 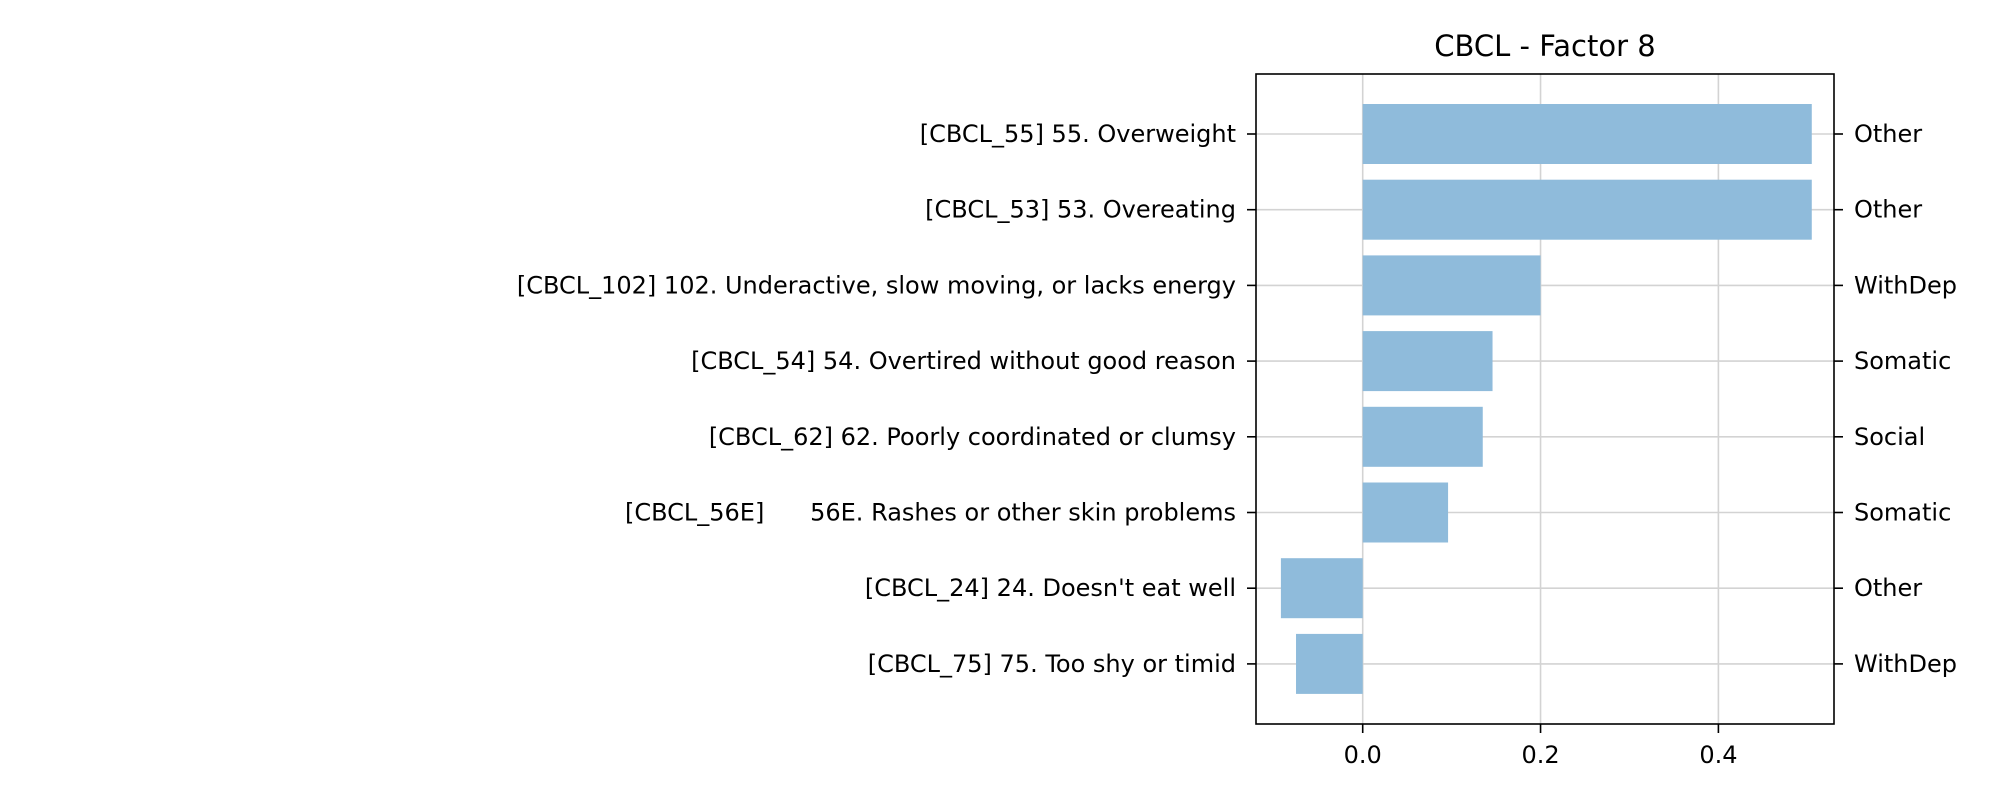 I want to click on category-label: [CBCL_55] 55. Overweight, so click(x=1078, y=134).